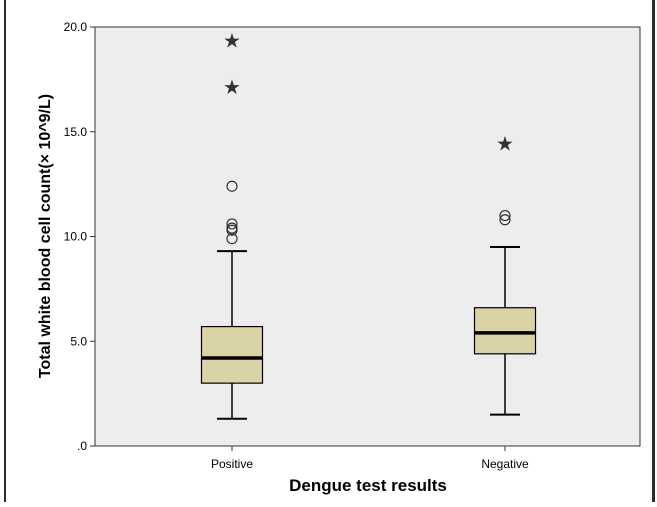  What do you see at coordinates (76, 132) in the screenshot?
I see `y-tick-label: 15.0` at bounding box center [76, 132].